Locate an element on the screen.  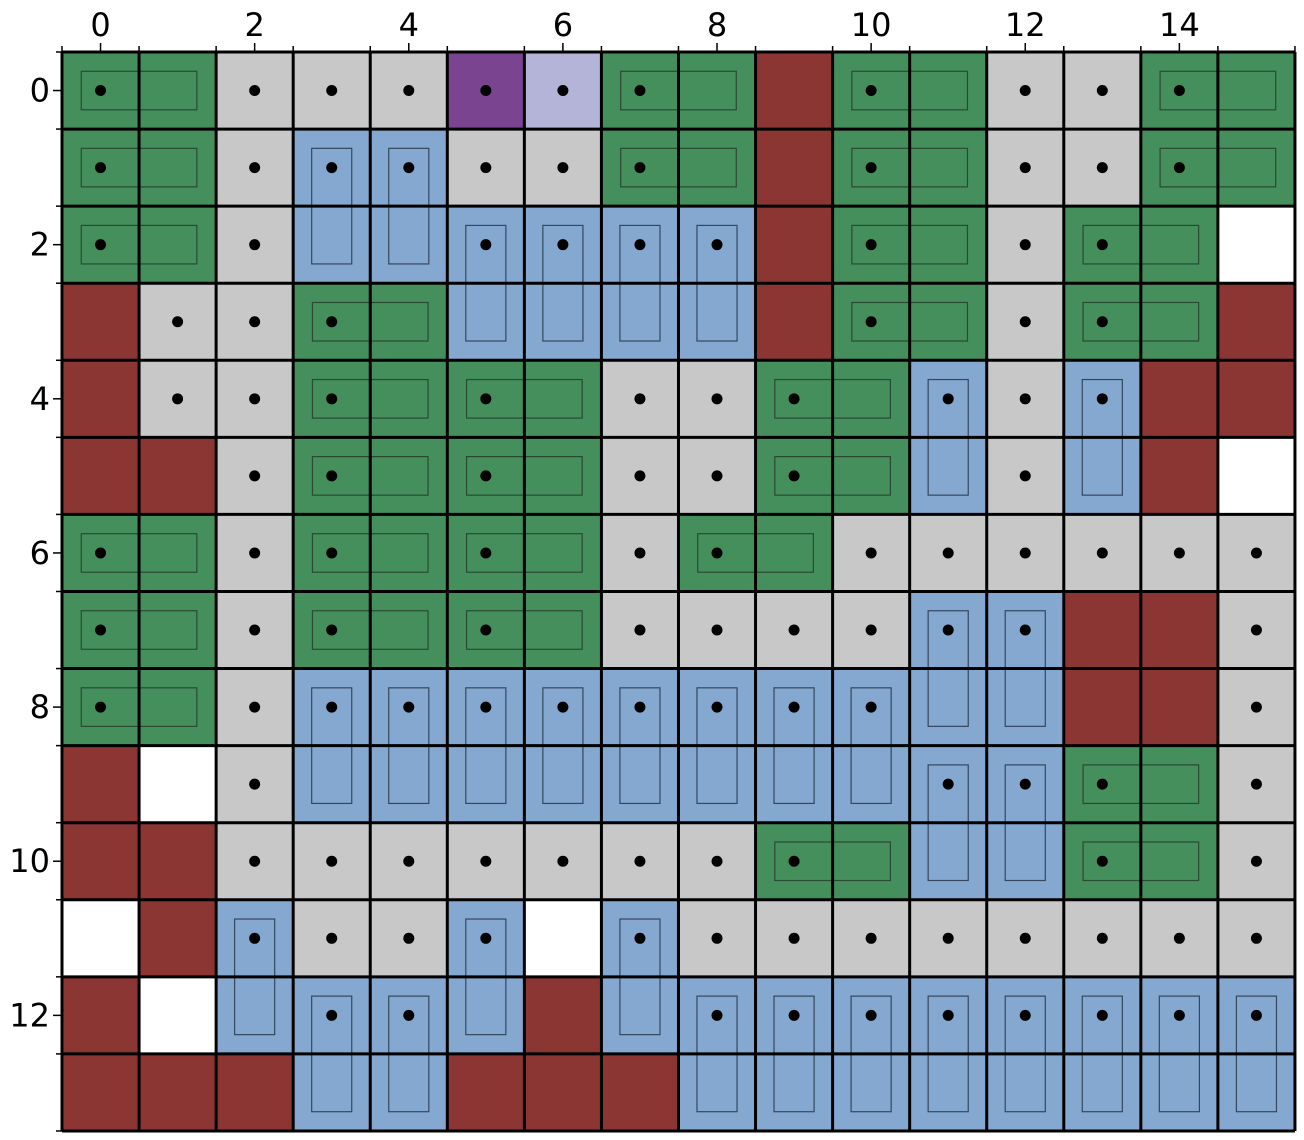
y-axis-labels: 0 2 4 6 8 10 12 is located at coordinates (29, 553).